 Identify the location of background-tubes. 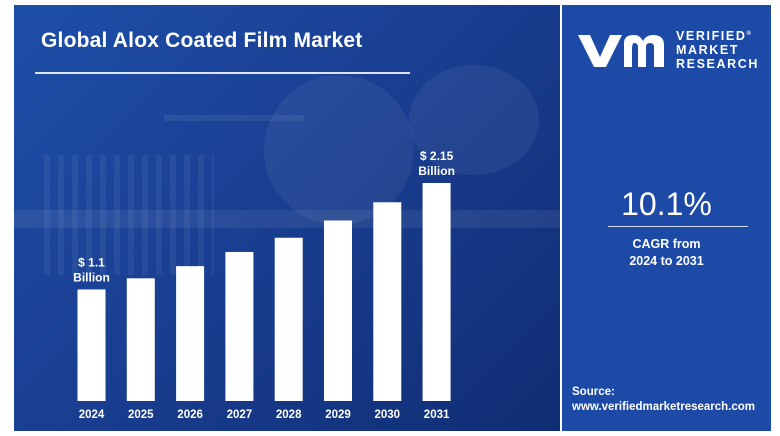
(129, 215).